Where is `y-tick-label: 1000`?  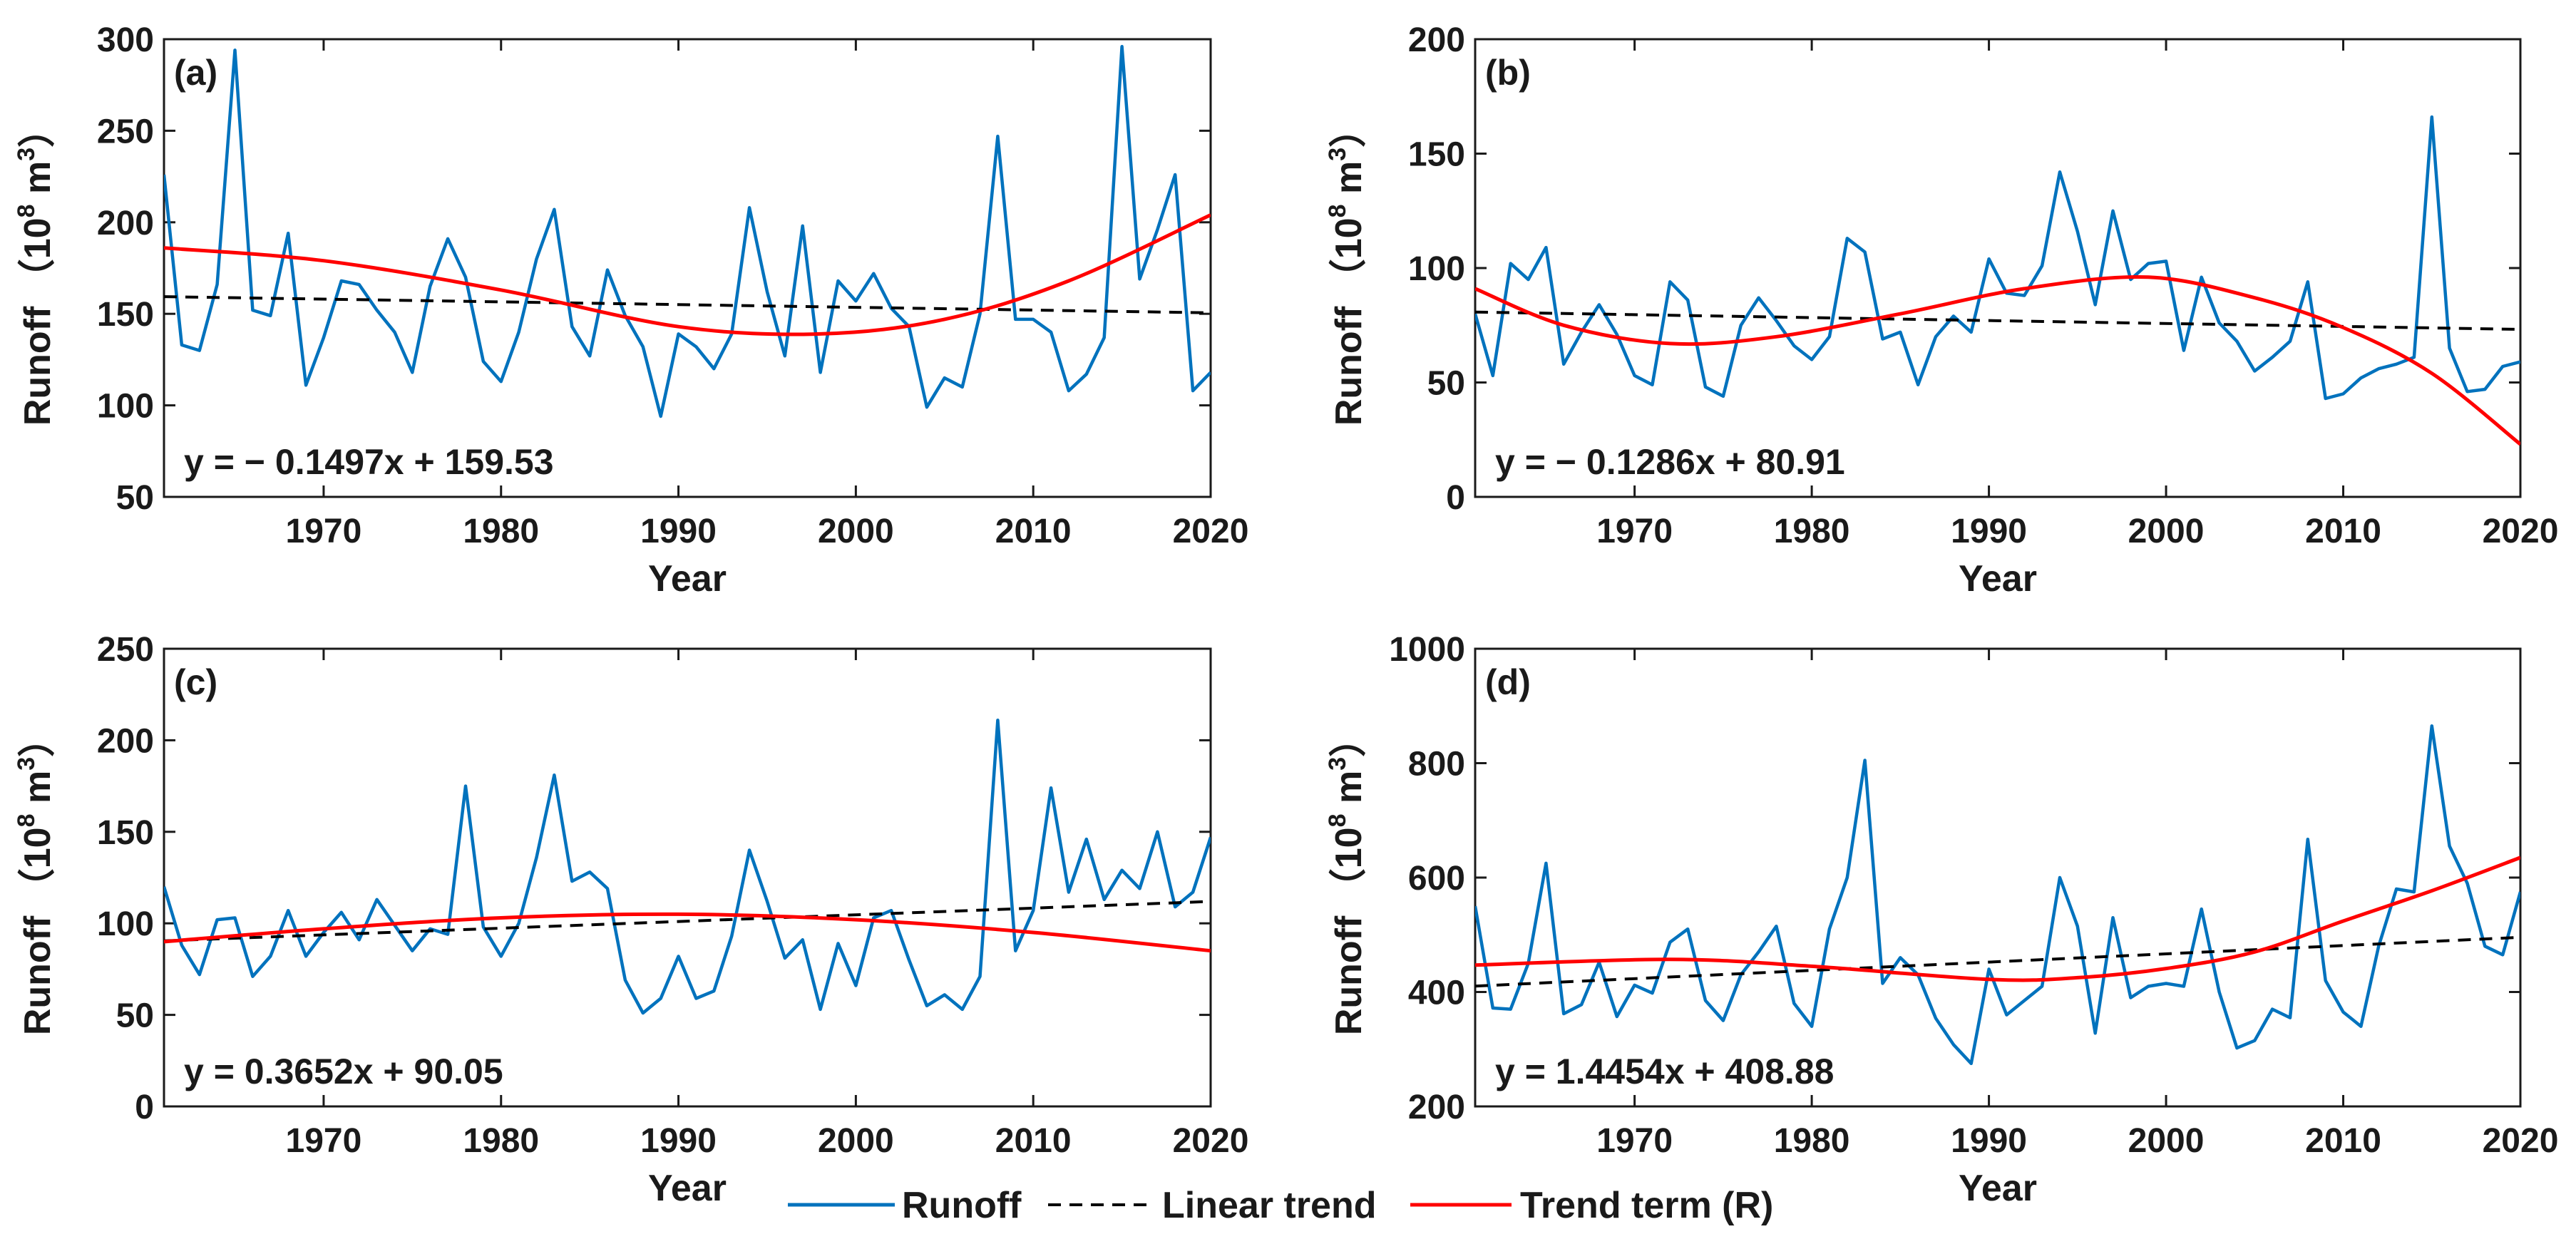 y-tick-label: 1000 is located at coordinates (1427, 650).